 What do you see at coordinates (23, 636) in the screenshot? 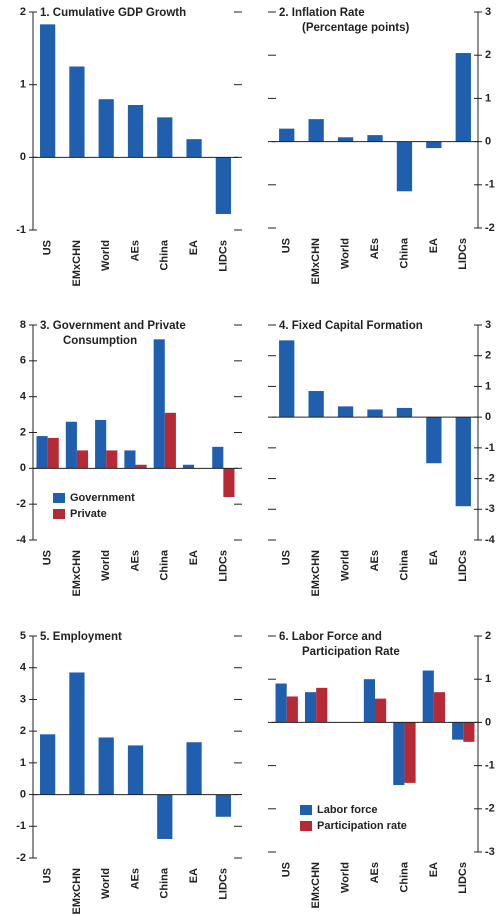
I see `y-tick-label: 5` at bounding box center [23, 636].